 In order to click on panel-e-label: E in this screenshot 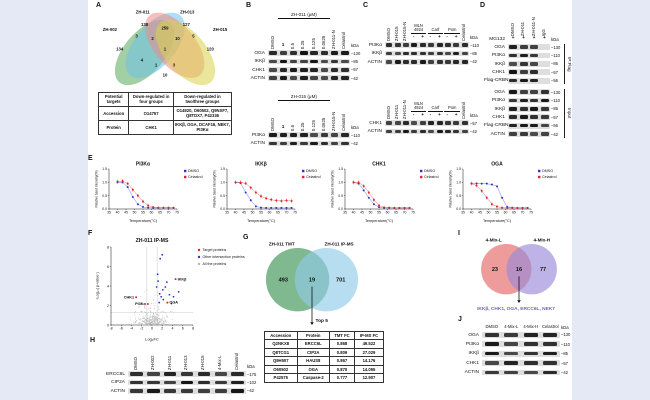, I will do `click(90, 158)`.